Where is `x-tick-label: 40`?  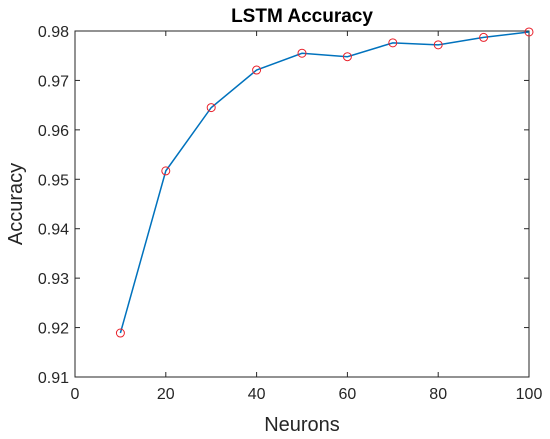
x-tick-label: 40 is located at coordinates (257, 394).